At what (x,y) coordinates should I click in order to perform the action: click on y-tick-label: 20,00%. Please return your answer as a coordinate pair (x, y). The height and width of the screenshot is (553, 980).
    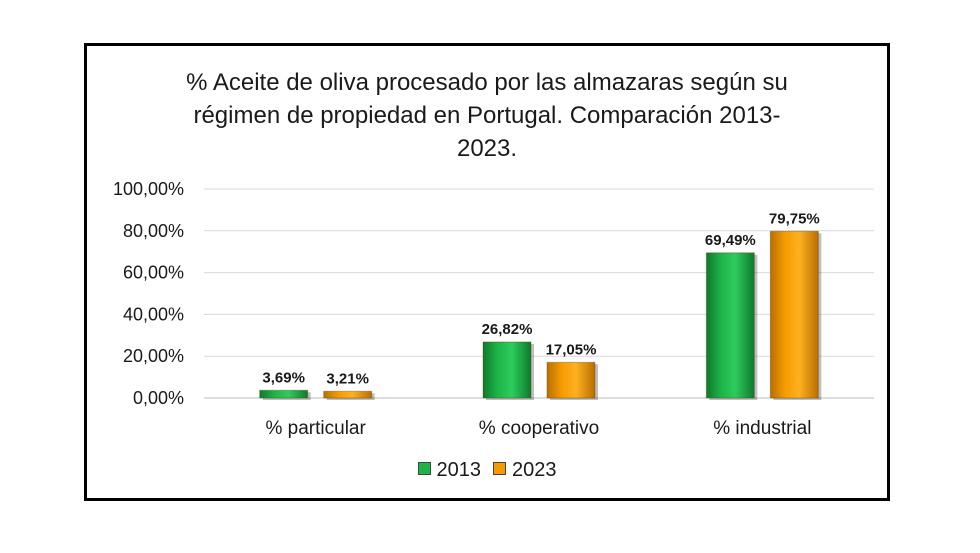
    Looking at the image, I should click on (153, 356).